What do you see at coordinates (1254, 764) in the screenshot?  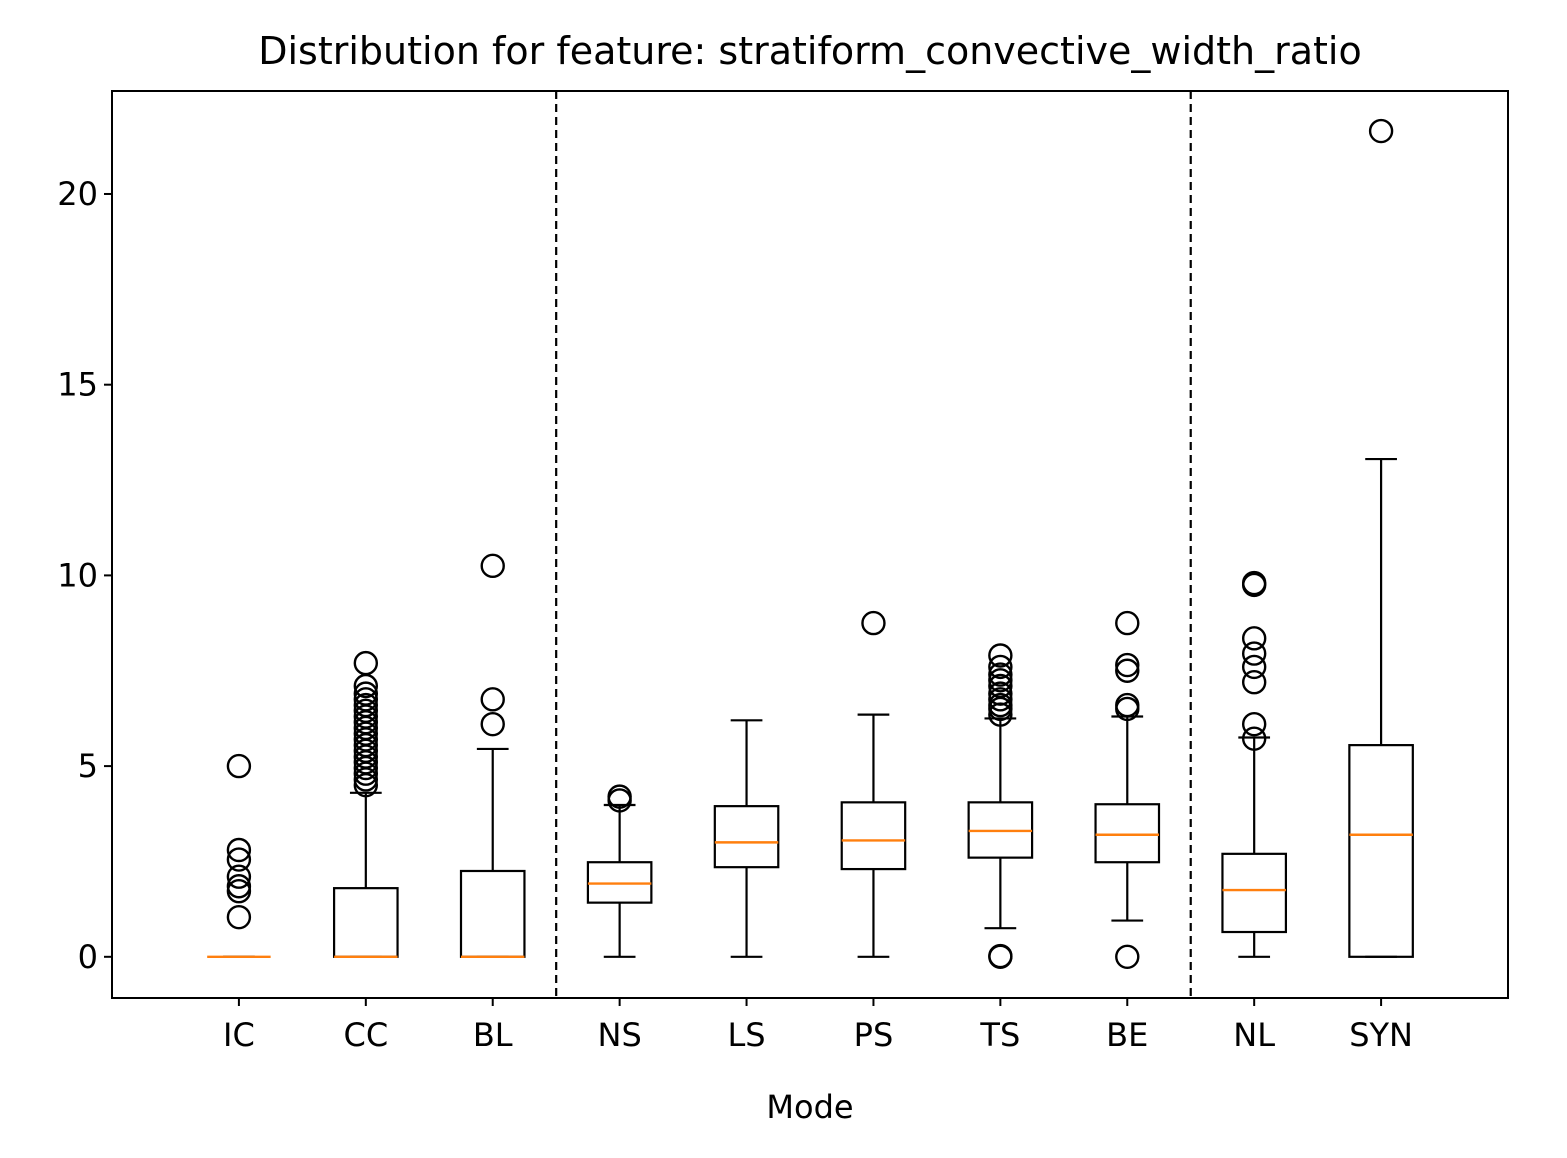 I see `box-nl` at bounding box center [1254, 764].